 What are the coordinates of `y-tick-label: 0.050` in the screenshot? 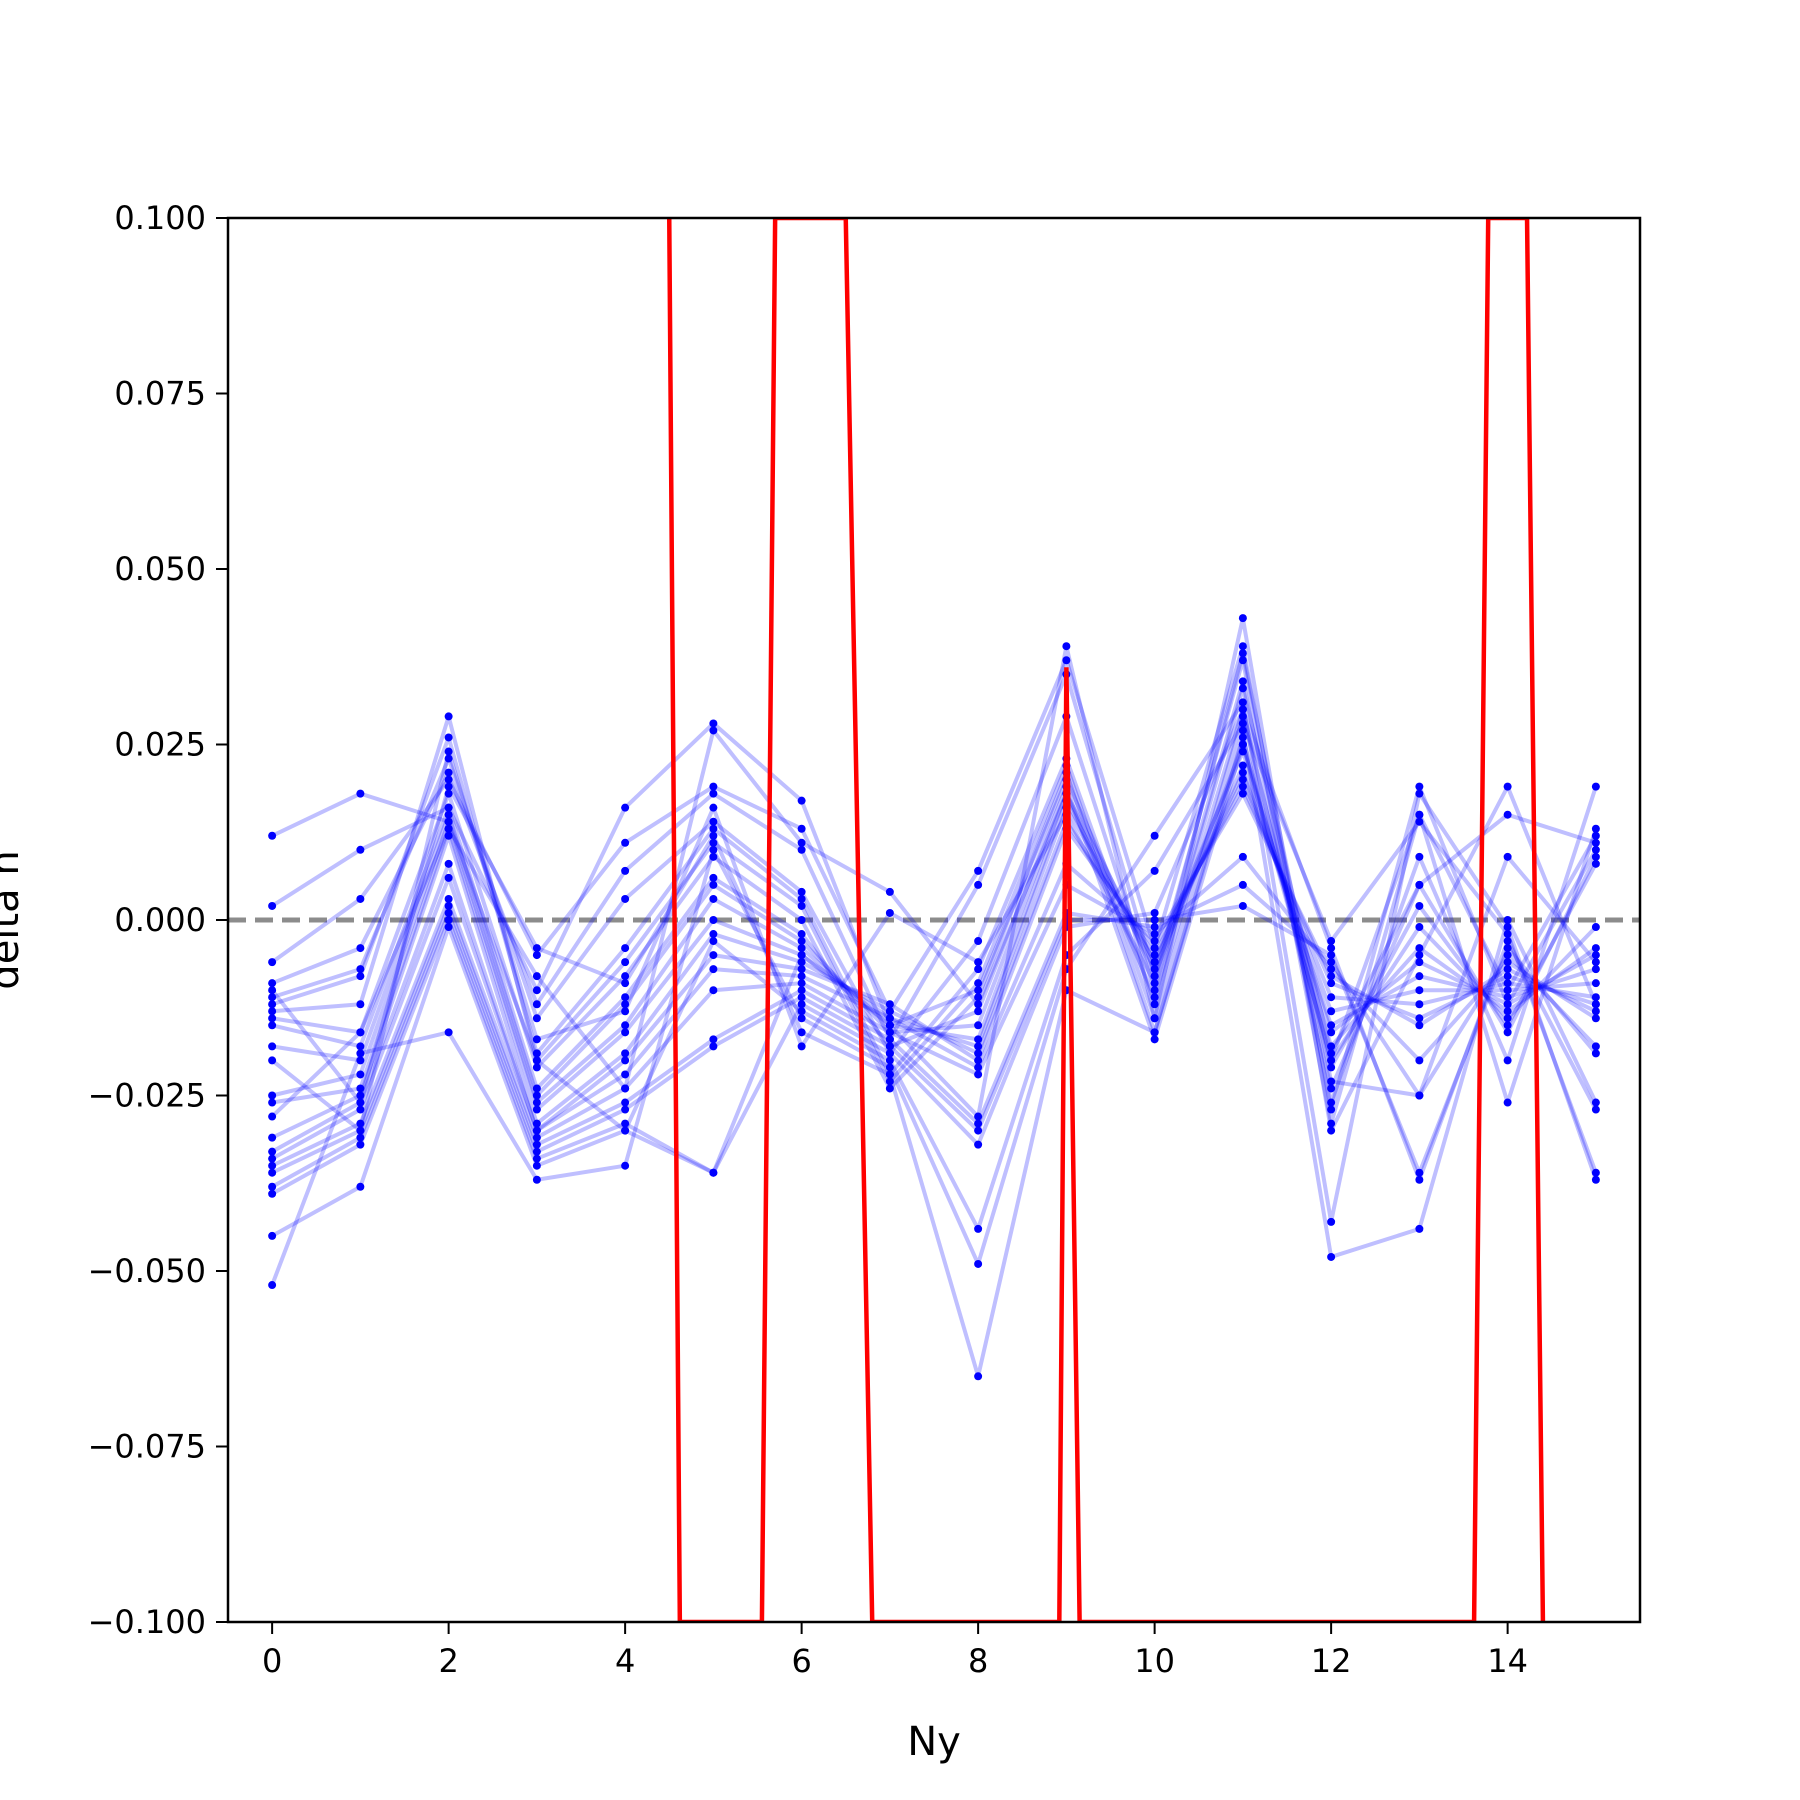 It's located at (160, 569).